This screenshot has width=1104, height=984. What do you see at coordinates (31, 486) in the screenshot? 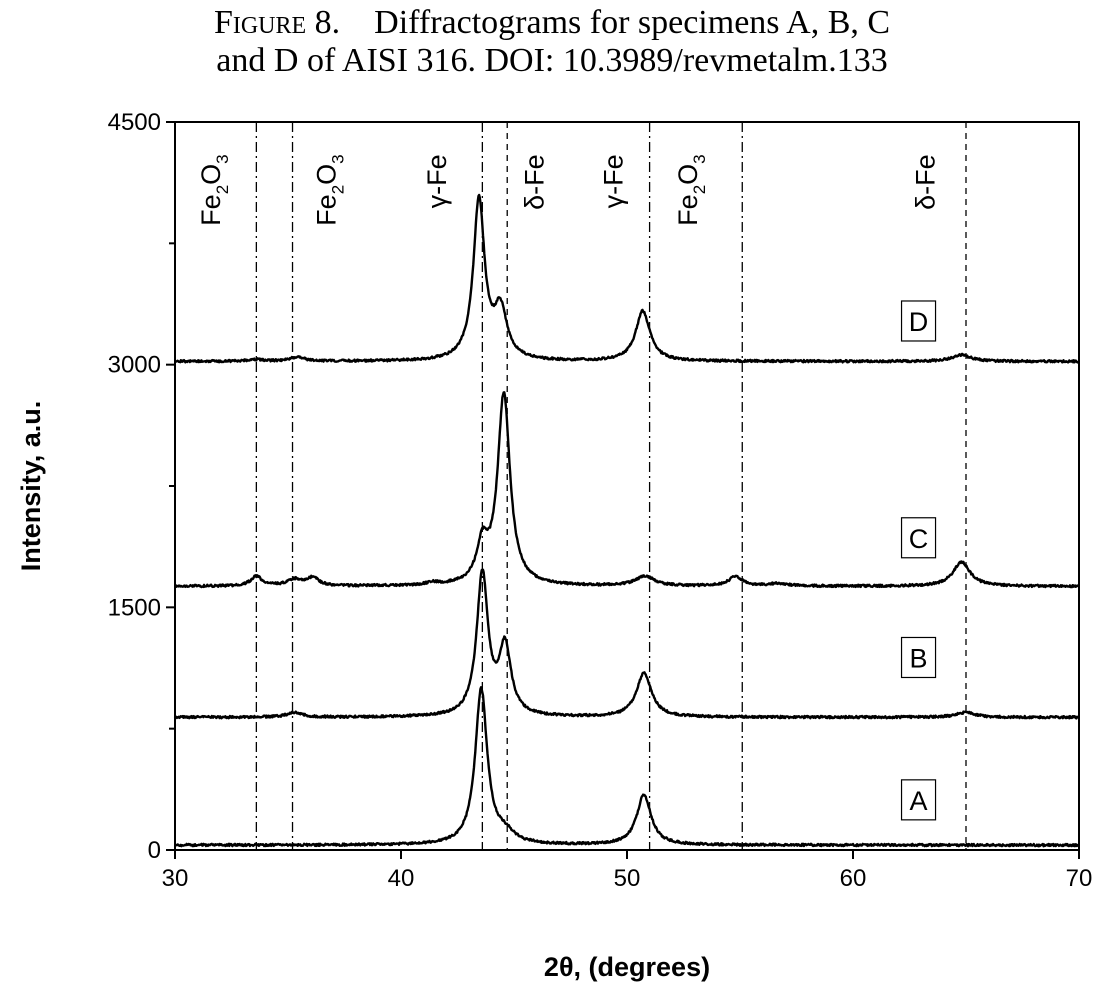
I see `y-axis-title: Intensity, a.u.` at bounding box center [31, 486].